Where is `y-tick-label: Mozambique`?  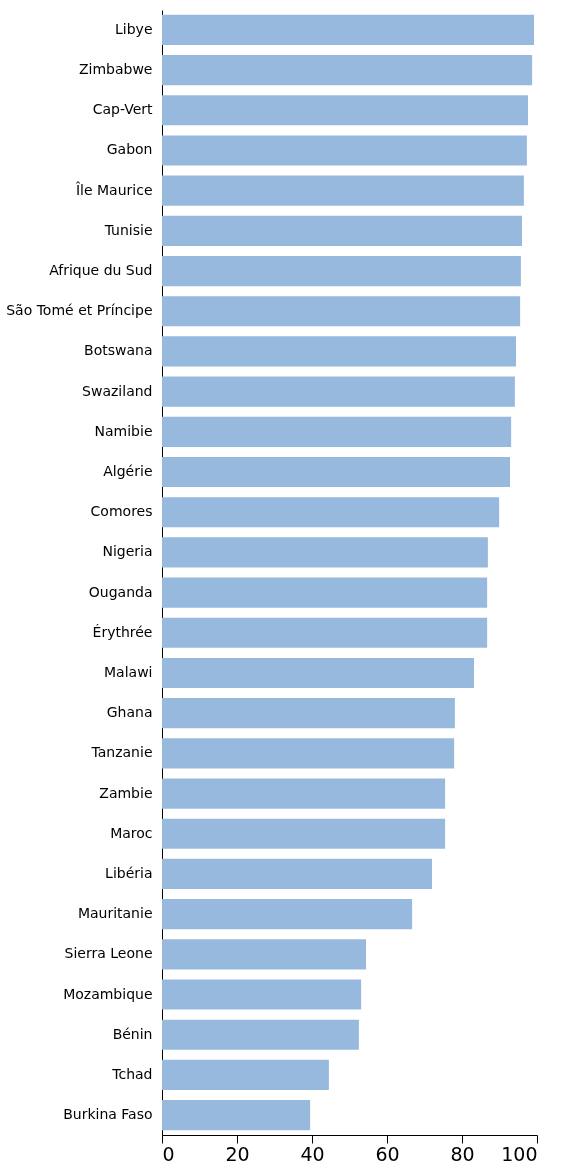 y-tick-label: Mozambique is located at coordinates (108, 993).